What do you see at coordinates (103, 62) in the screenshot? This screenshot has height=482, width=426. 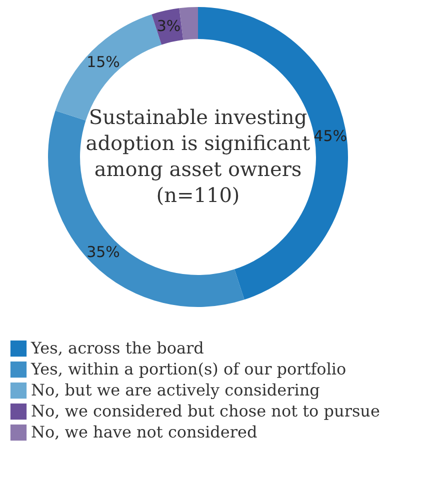 I see `data-label: 15%` at bounding box center [103, 62].